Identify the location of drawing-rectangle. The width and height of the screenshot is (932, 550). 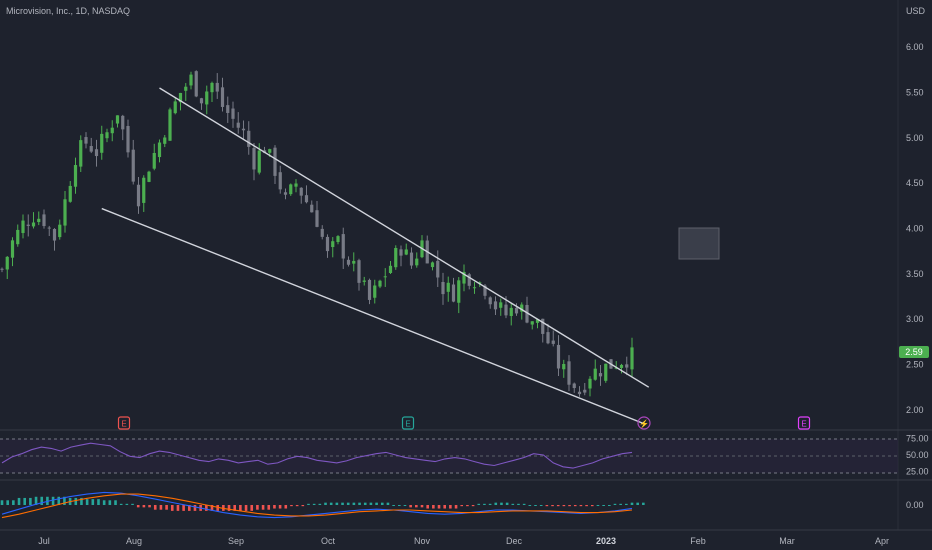
(699, 243).